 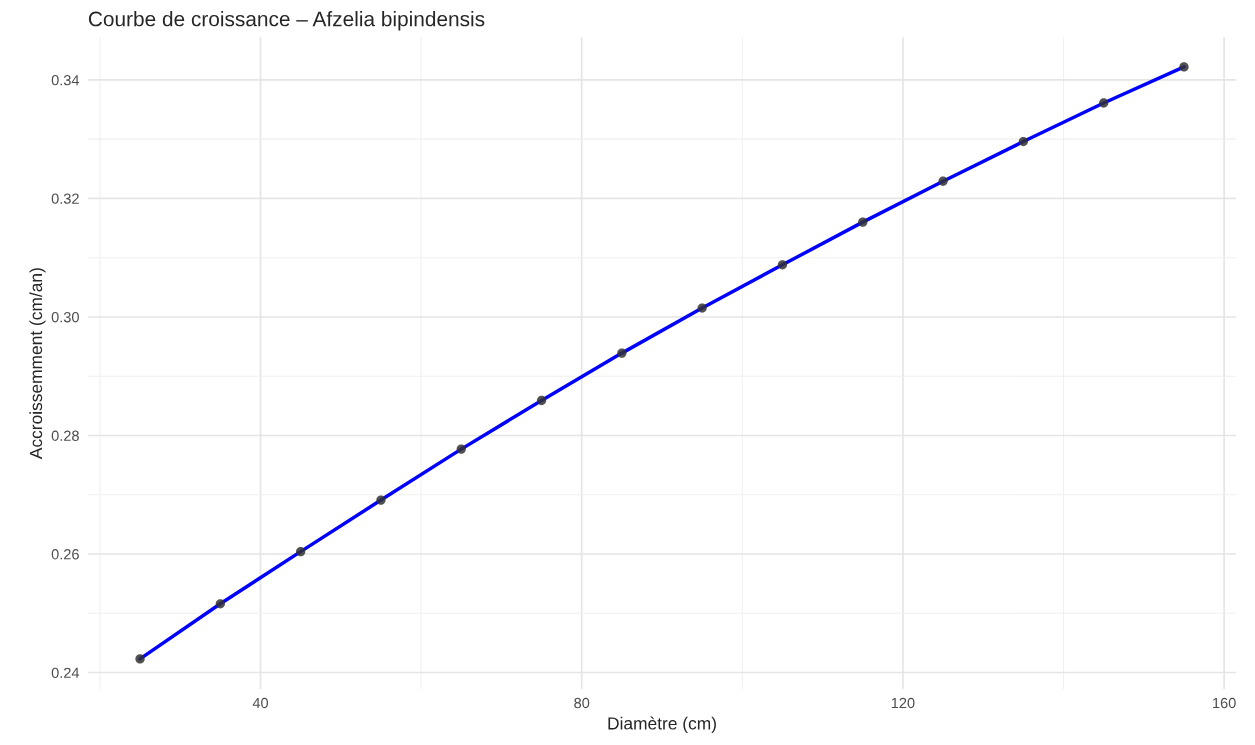 I want to click on y-tick-label: 0.28, so click(x=65, y=435).